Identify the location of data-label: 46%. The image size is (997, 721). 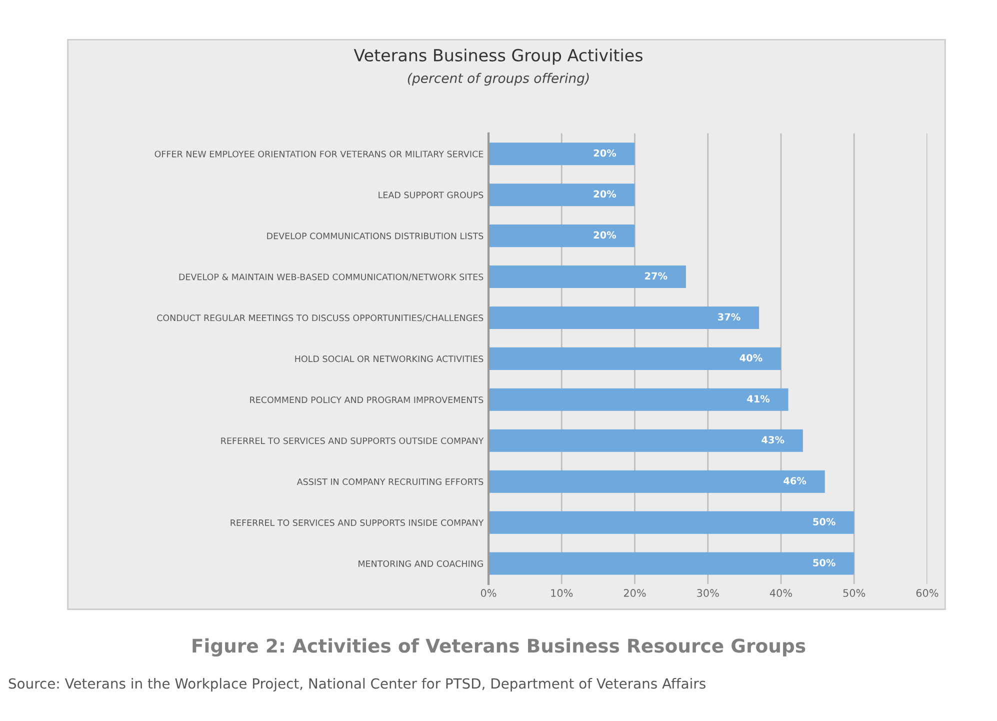
(795, 480).